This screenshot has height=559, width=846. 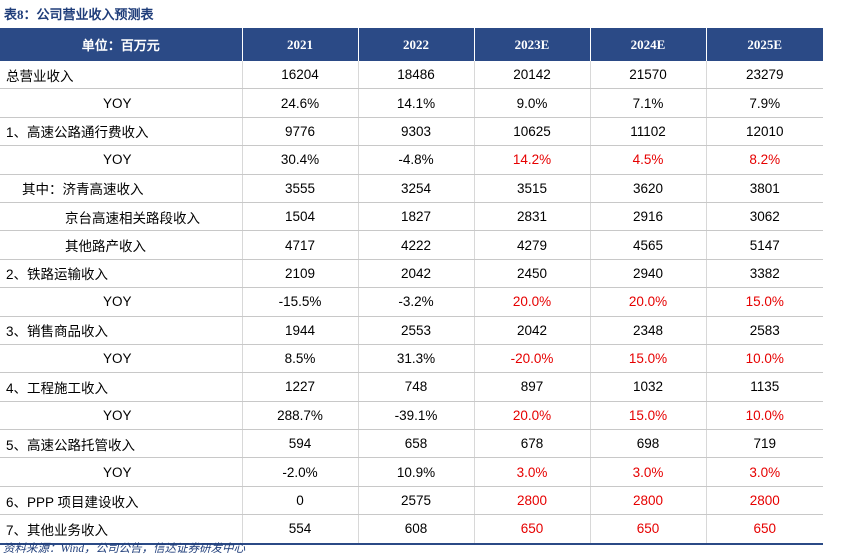 I want to click on row-label: 5、高速公路托管收入, so click(x=121, y=444).